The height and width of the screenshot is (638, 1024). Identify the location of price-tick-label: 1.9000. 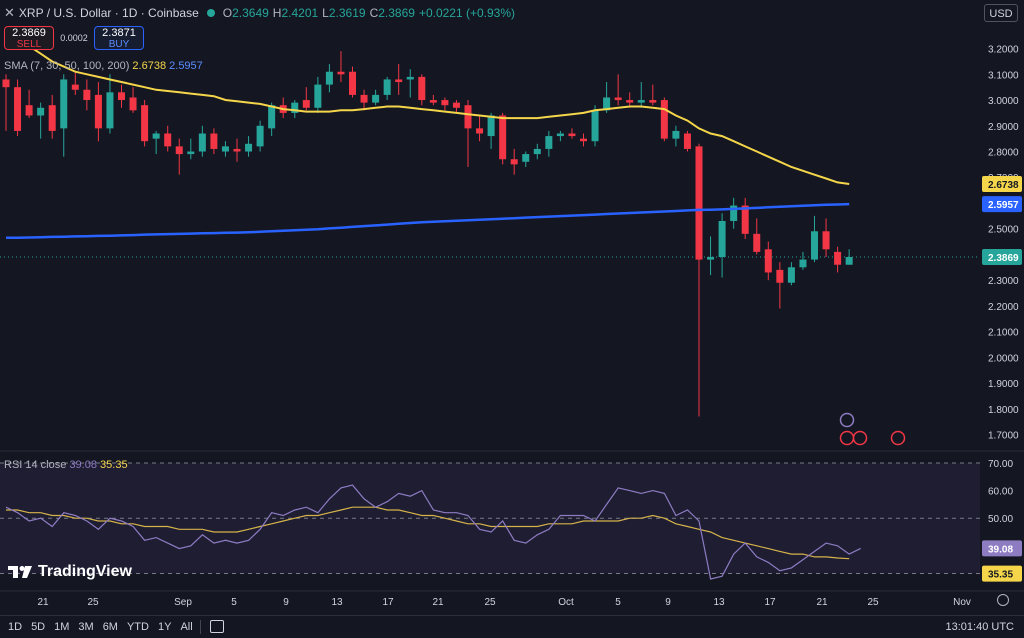
(1003, 384).